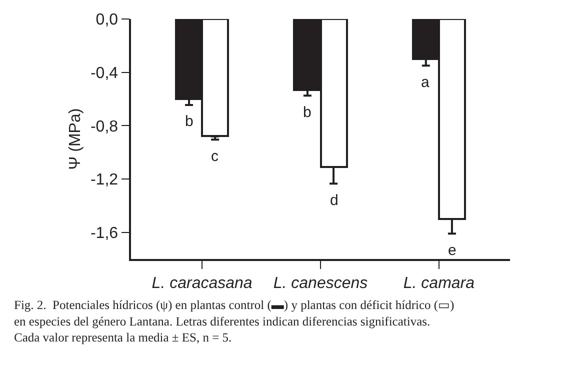 The image size is (568, 366). What do you see at coordinates (202, 283) in the screenshot?
I see `x-tick-label: L. caracasana` at bounding box center [202, 283].